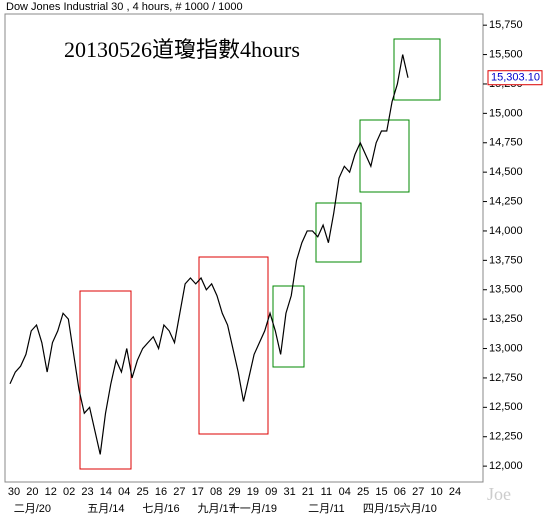  I want to click on y-tick-label: 14,750, so click(506, 143).